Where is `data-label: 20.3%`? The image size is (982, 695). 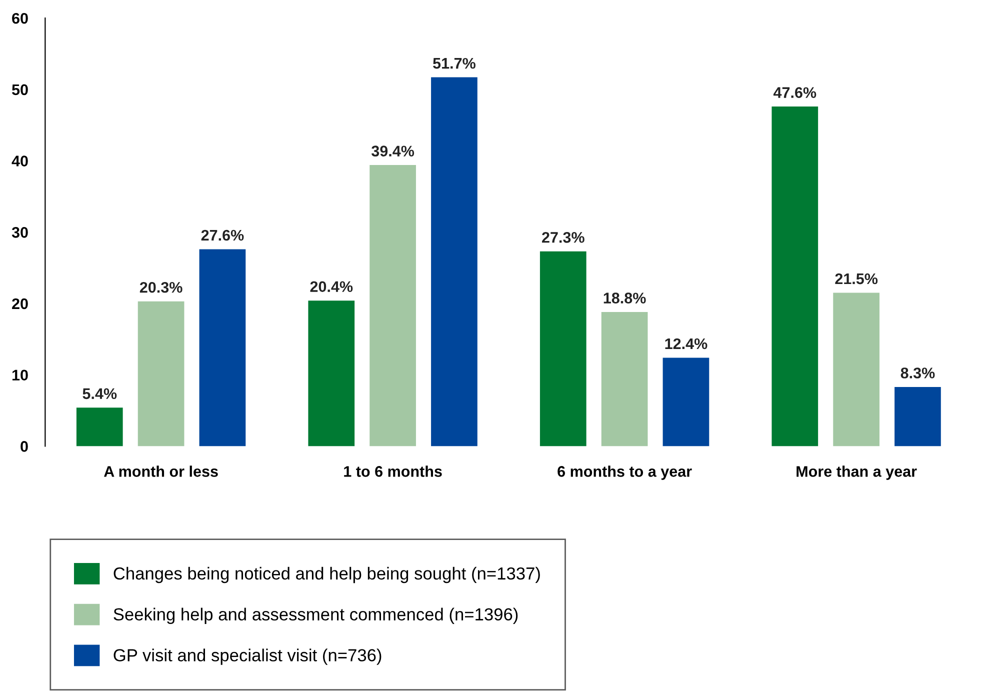
data-label: 20.3% is located at coordinates (161, 287).